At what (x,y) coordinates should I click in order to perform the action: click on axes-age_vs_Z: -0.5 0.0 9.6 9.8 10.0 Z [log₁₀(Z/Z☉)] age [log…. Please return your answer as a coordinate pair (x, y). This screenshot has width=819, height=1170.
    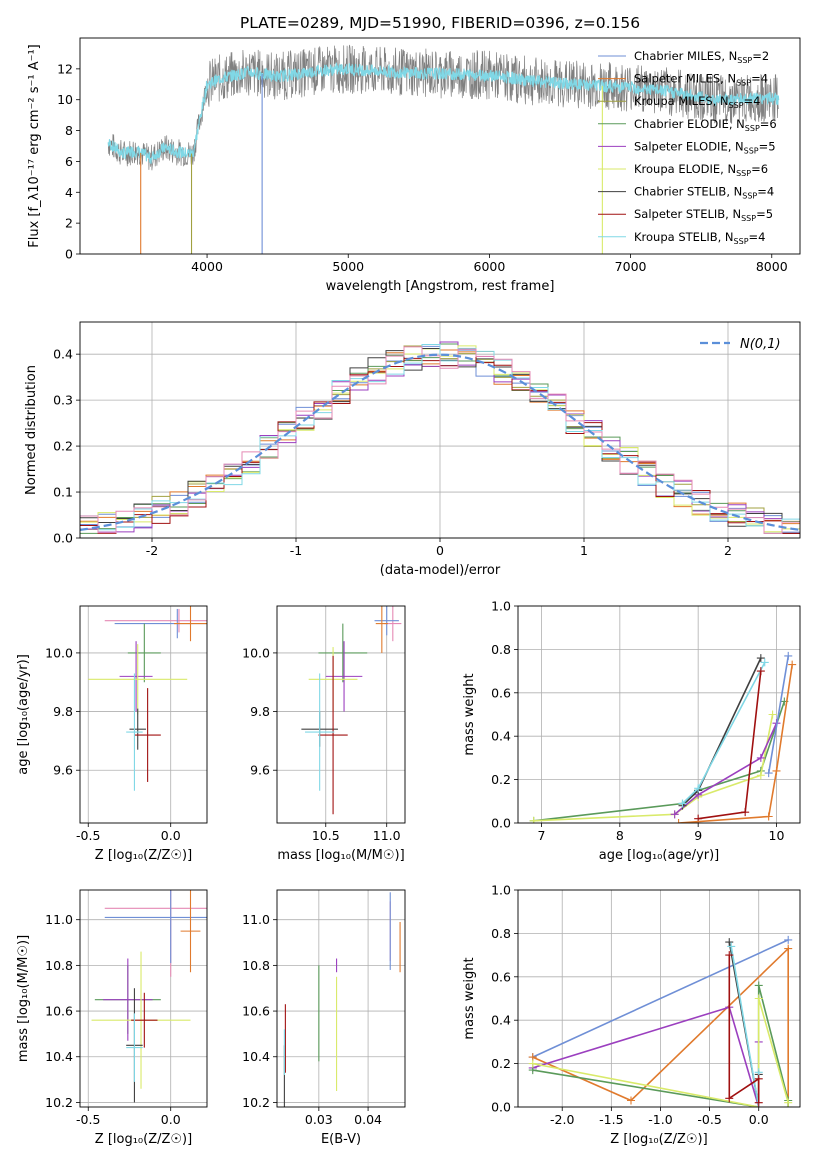
    Looking at the image, I should click on (112, 734).